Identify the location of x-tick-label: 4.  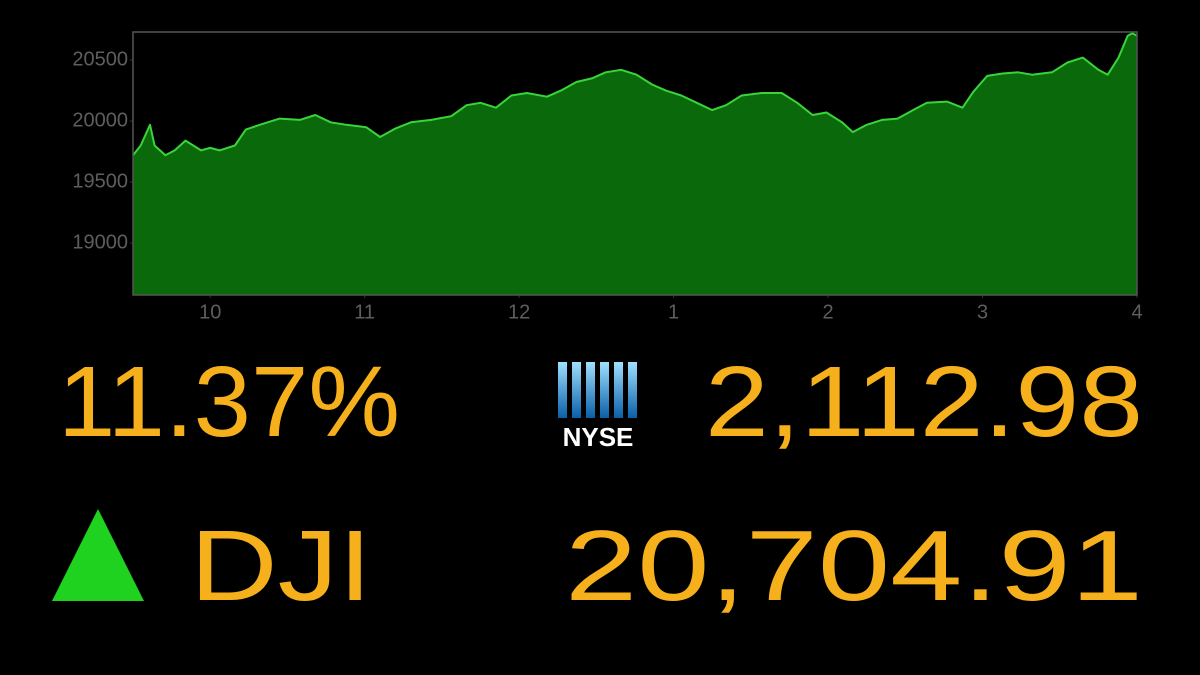
(1136, 312).